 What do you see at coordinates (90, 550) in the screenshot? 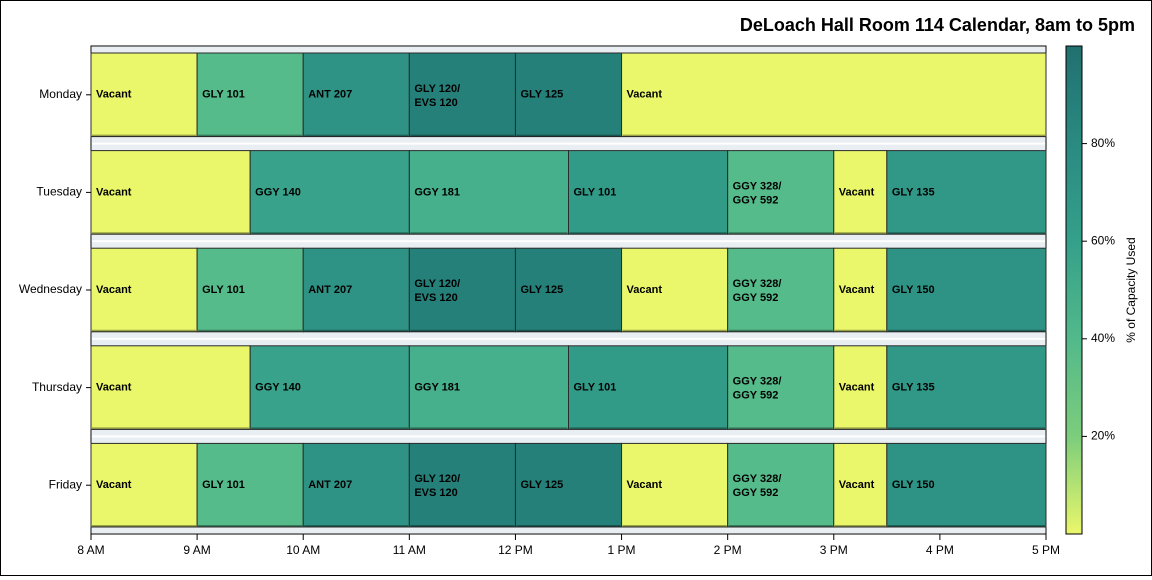
I see `x-tick-label: 8 AM` at bounding box center [90, 550].